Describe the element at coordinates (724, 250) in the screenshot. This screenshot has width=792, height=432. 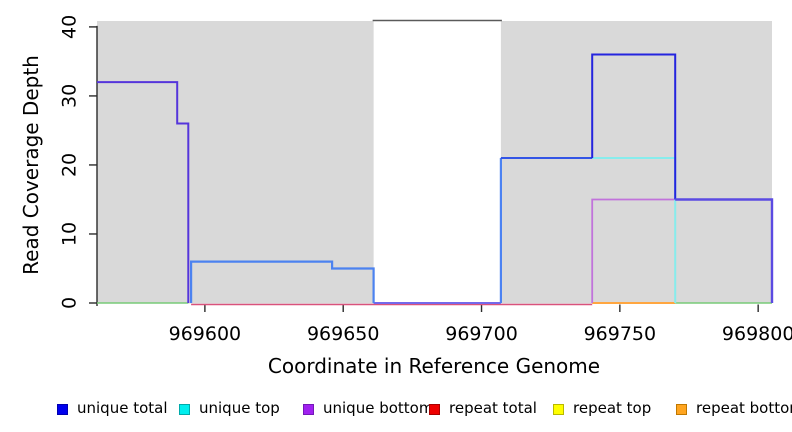
I see `series-segment-unique-right-violet` at that location.